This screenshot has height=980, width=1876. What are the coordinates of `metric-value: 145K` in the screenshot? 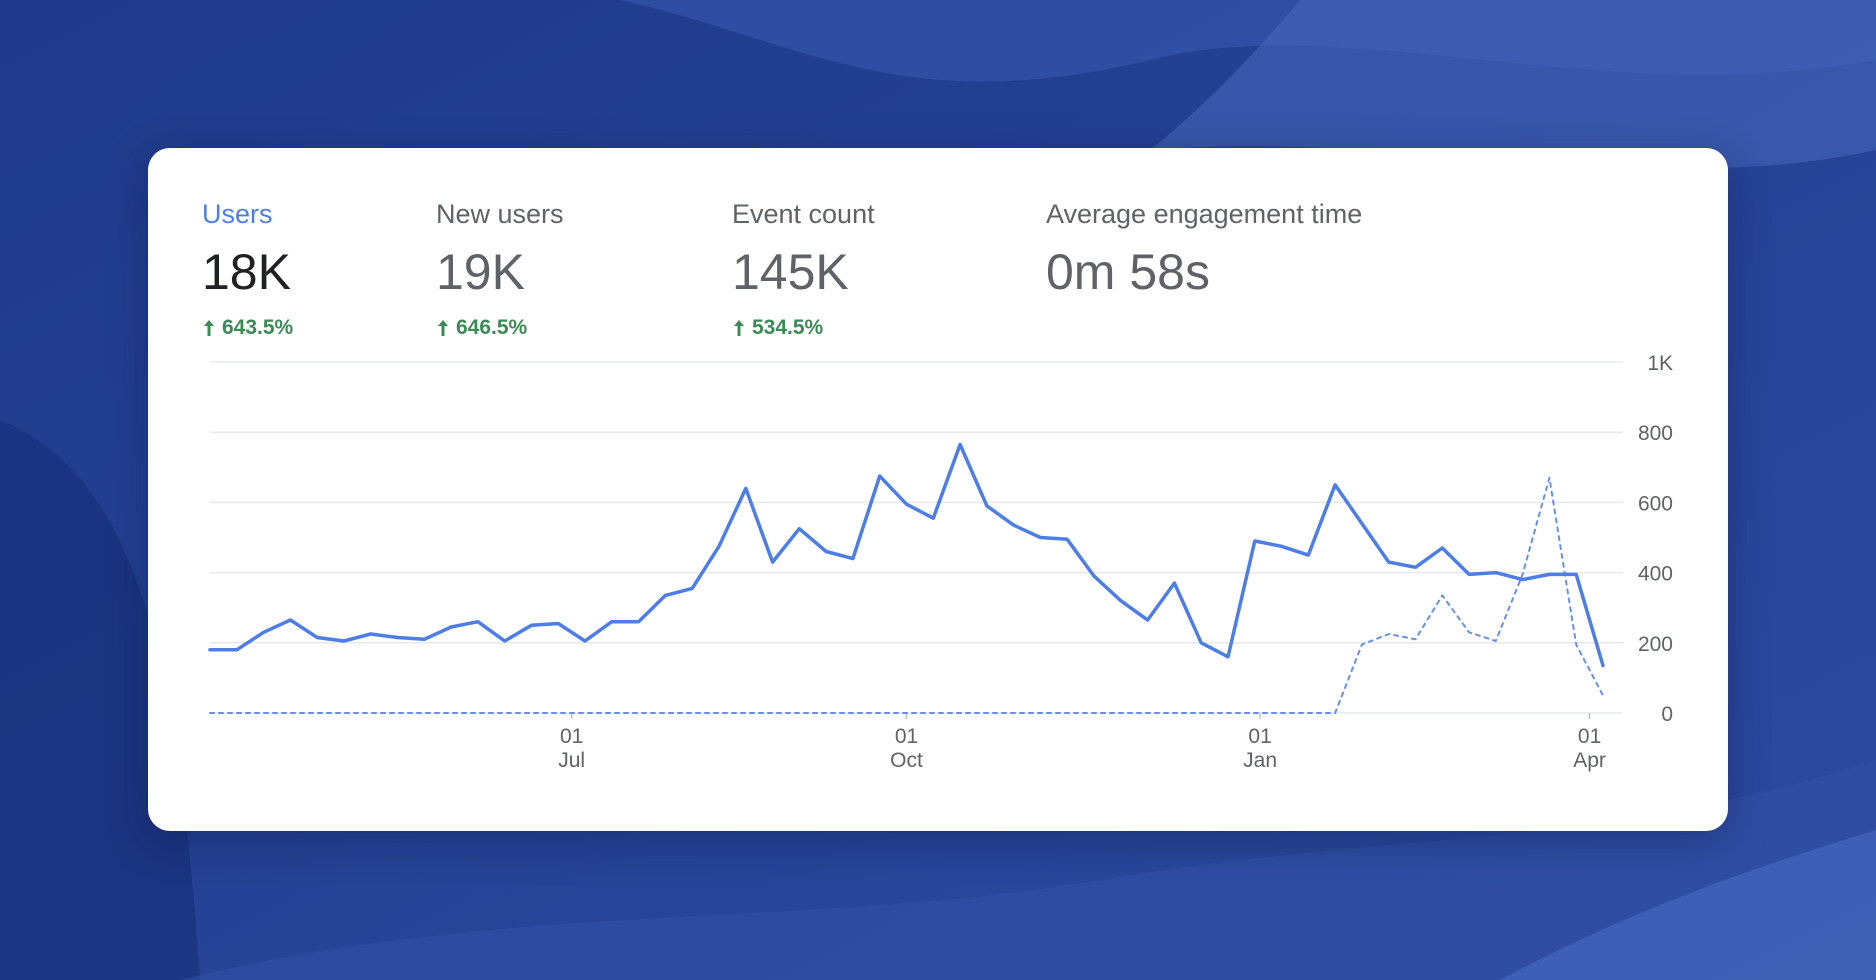 It's located at (790, 272).